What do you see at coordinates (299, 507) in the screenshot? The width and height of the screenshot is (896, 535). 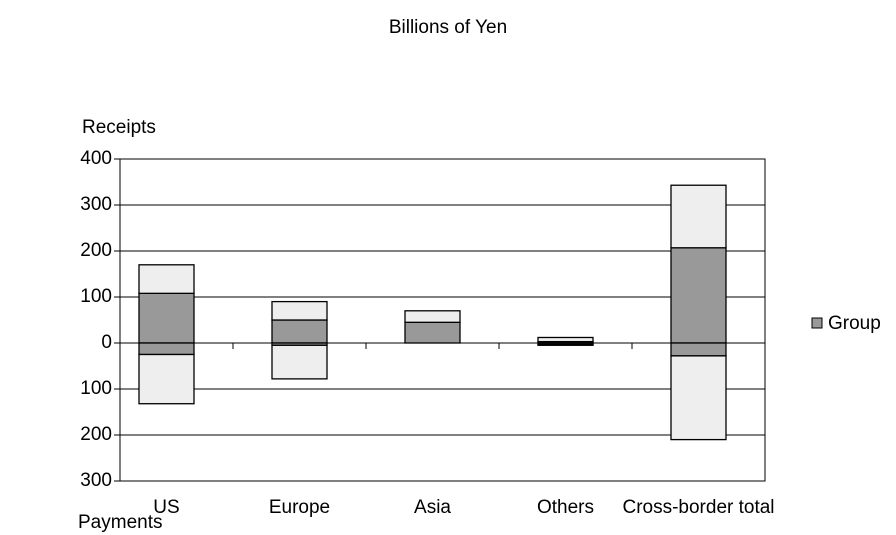 I see `x-tick-label: Europe` at bounding box center [299, 507].